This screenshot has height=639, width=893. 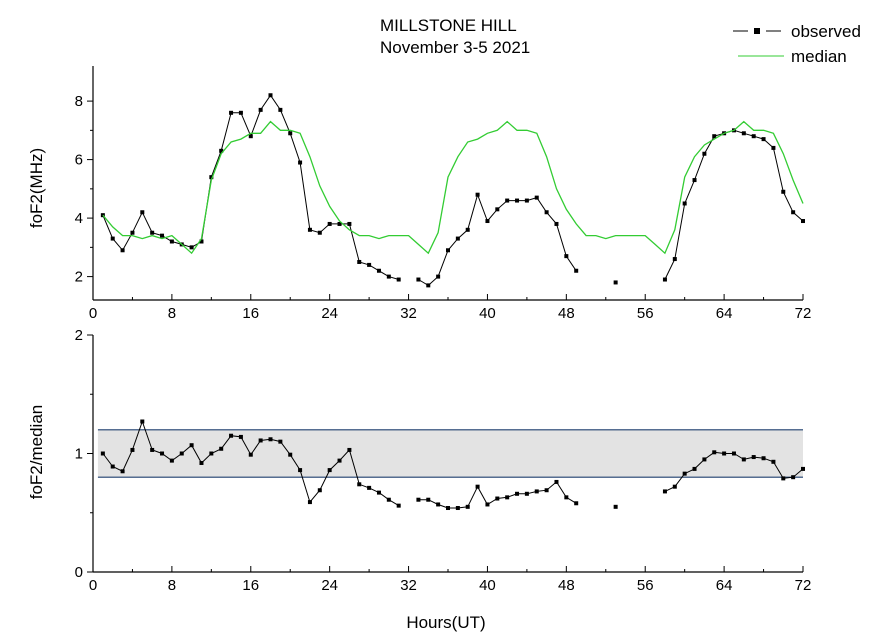 What do you see at coordinates (797, 44) in the screenshot?
I see `legend: observed median` at bounding box center [797, 44].